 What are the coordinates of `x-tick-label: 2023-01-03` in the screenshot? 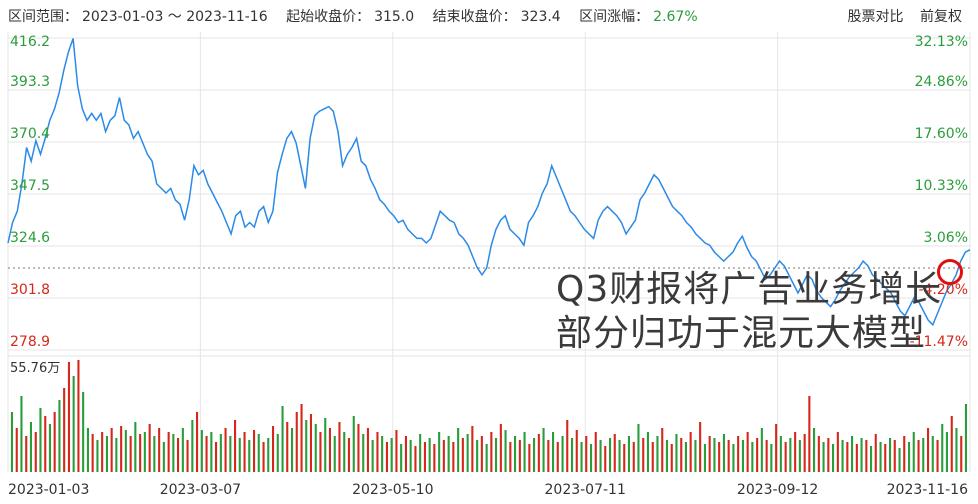 It's located at (48, 490).